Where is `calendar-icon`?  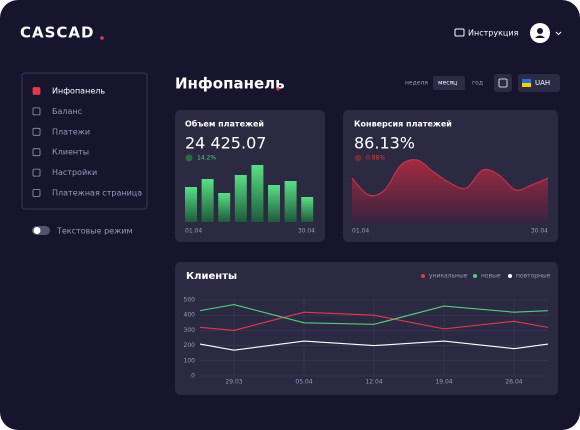 calendar-icon is located at coordinates (503, 83).